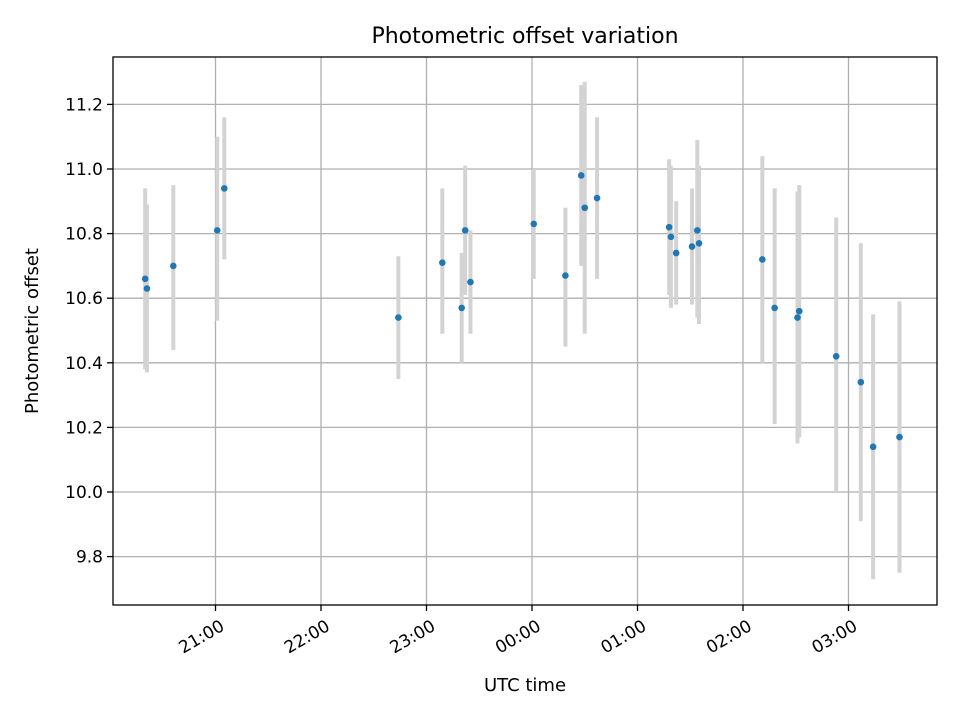  I want to click on y-tick-label: 9.8, so click(89, 558).